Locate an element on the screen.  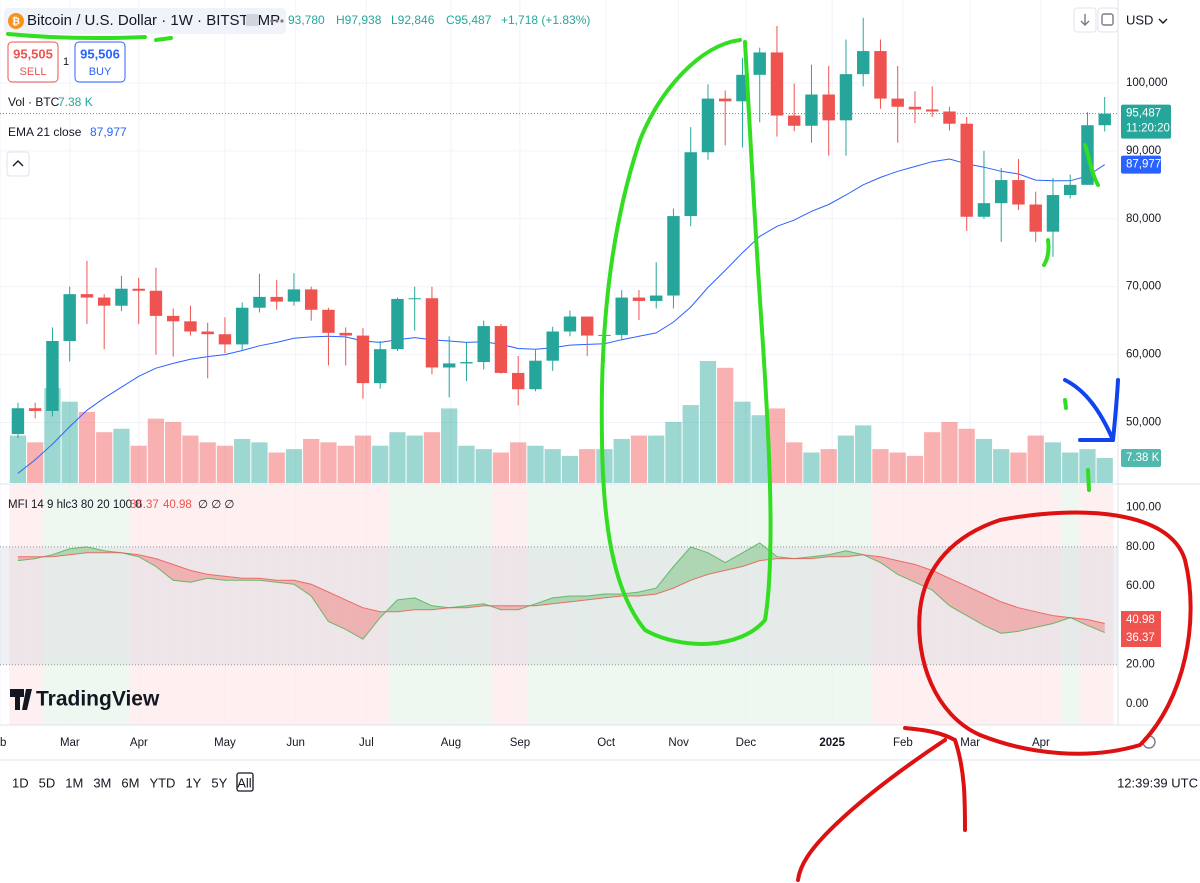
range-button: 1Y is located at coordinates (193, 782).